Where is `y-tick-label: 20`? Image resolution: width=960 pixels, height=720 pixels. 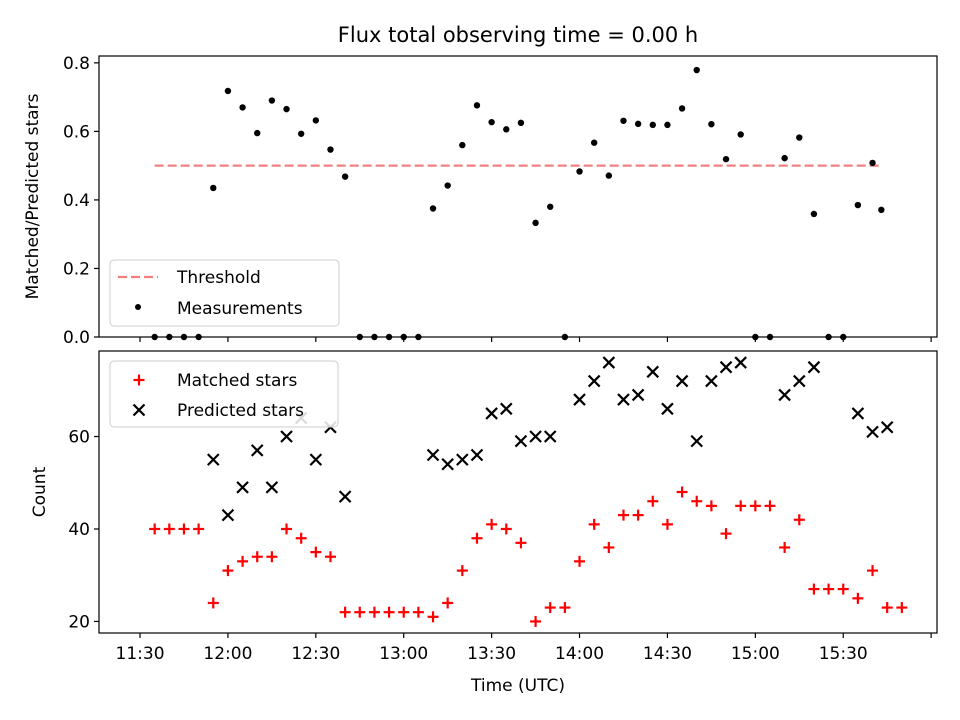 y-tick-label: 20 is located at coordinates (79, 622).